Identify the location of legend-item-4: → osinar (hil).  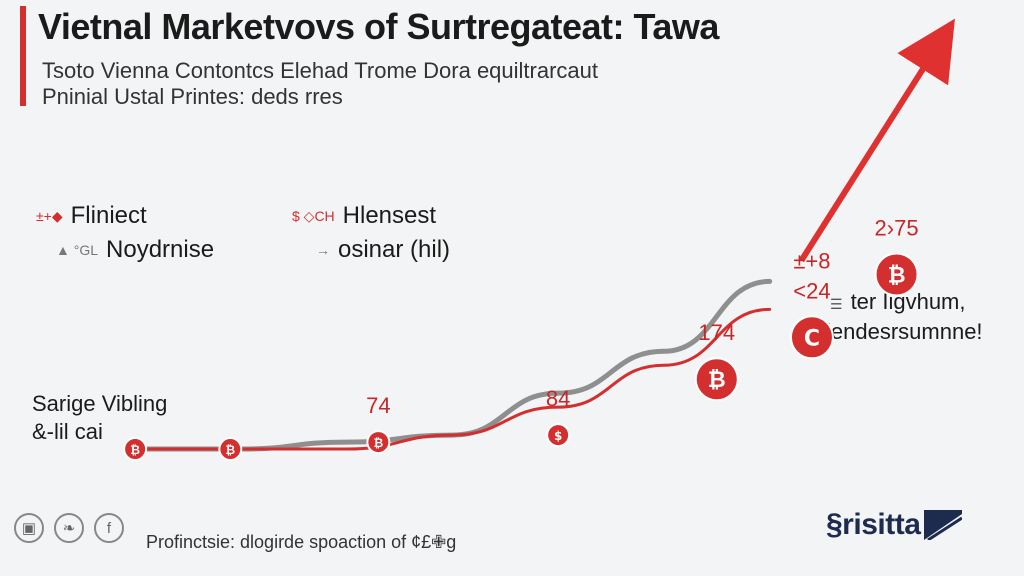
(383, 250).